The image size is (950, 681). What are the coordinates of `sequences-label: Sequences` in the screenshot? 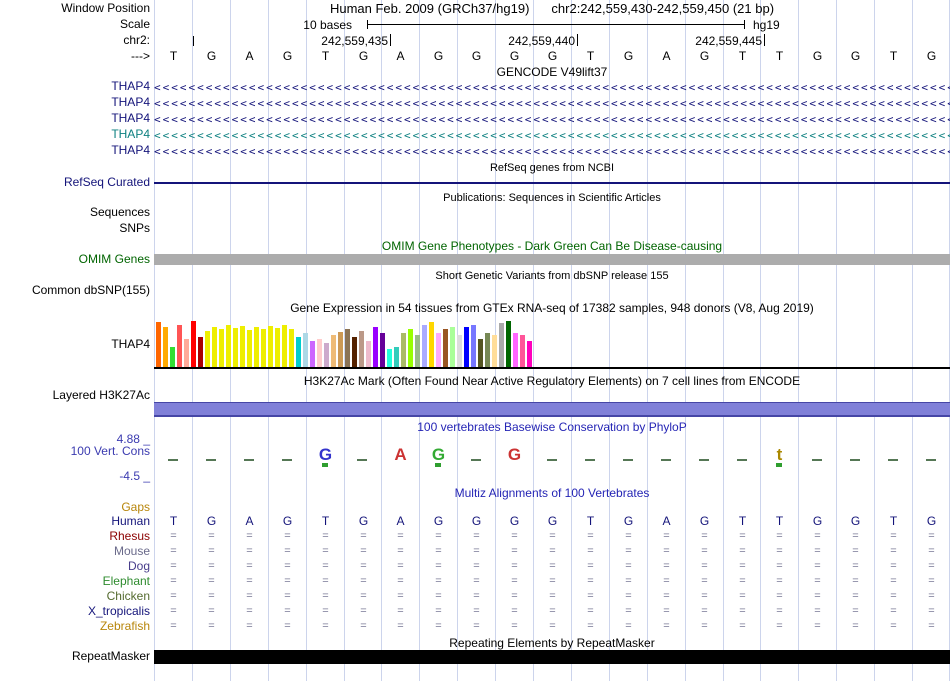 It's located at (119, 212).